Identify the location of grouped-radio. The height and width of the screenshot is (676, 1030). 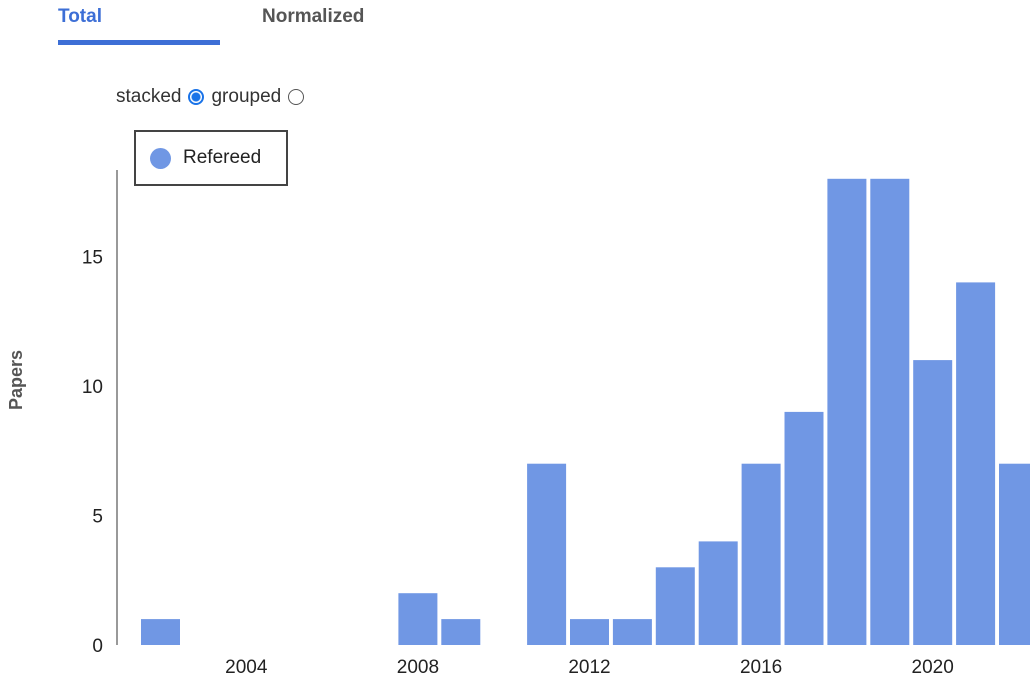
(296, 97).